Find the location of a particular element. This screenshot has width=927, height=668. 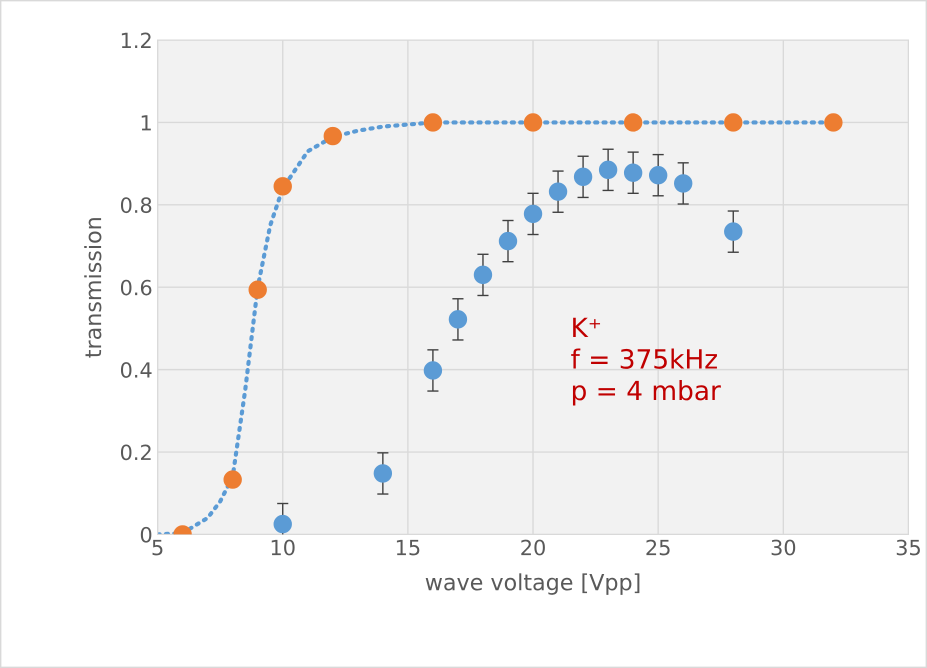

y-tick-label: 0.6 is located at coordinates (136, 288).